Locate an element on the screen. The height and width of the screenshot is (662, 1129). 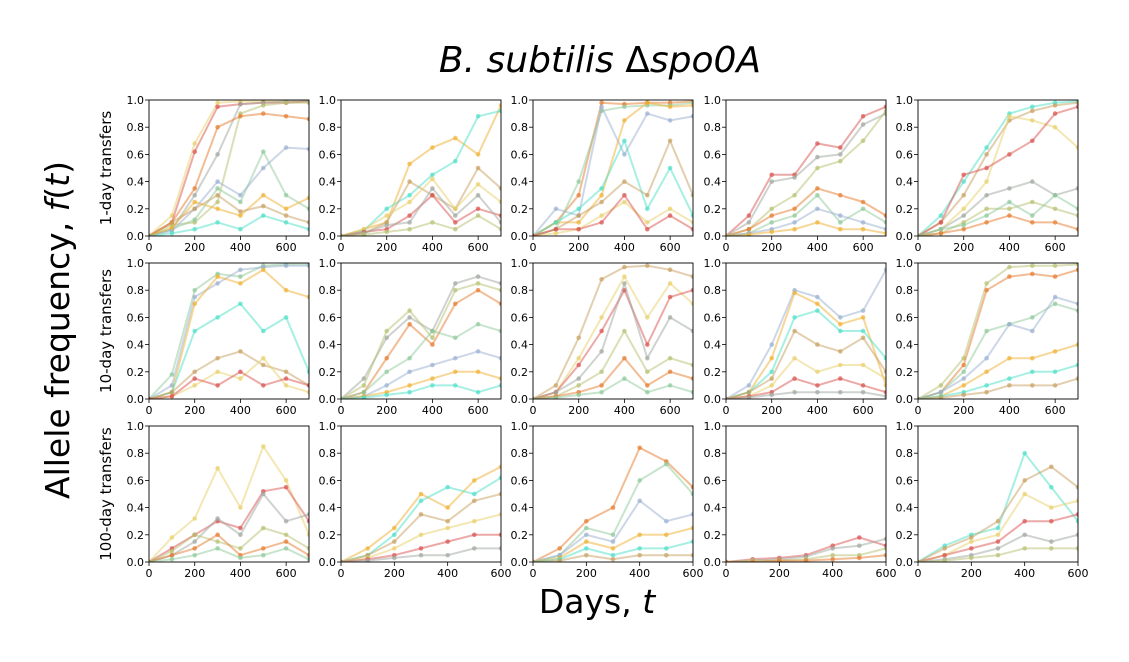
panel-r1-c4: 0 200 400 600 0.0 0.2 0.4 0.6 0.8 1.0 is located at coordinates (987, 337).